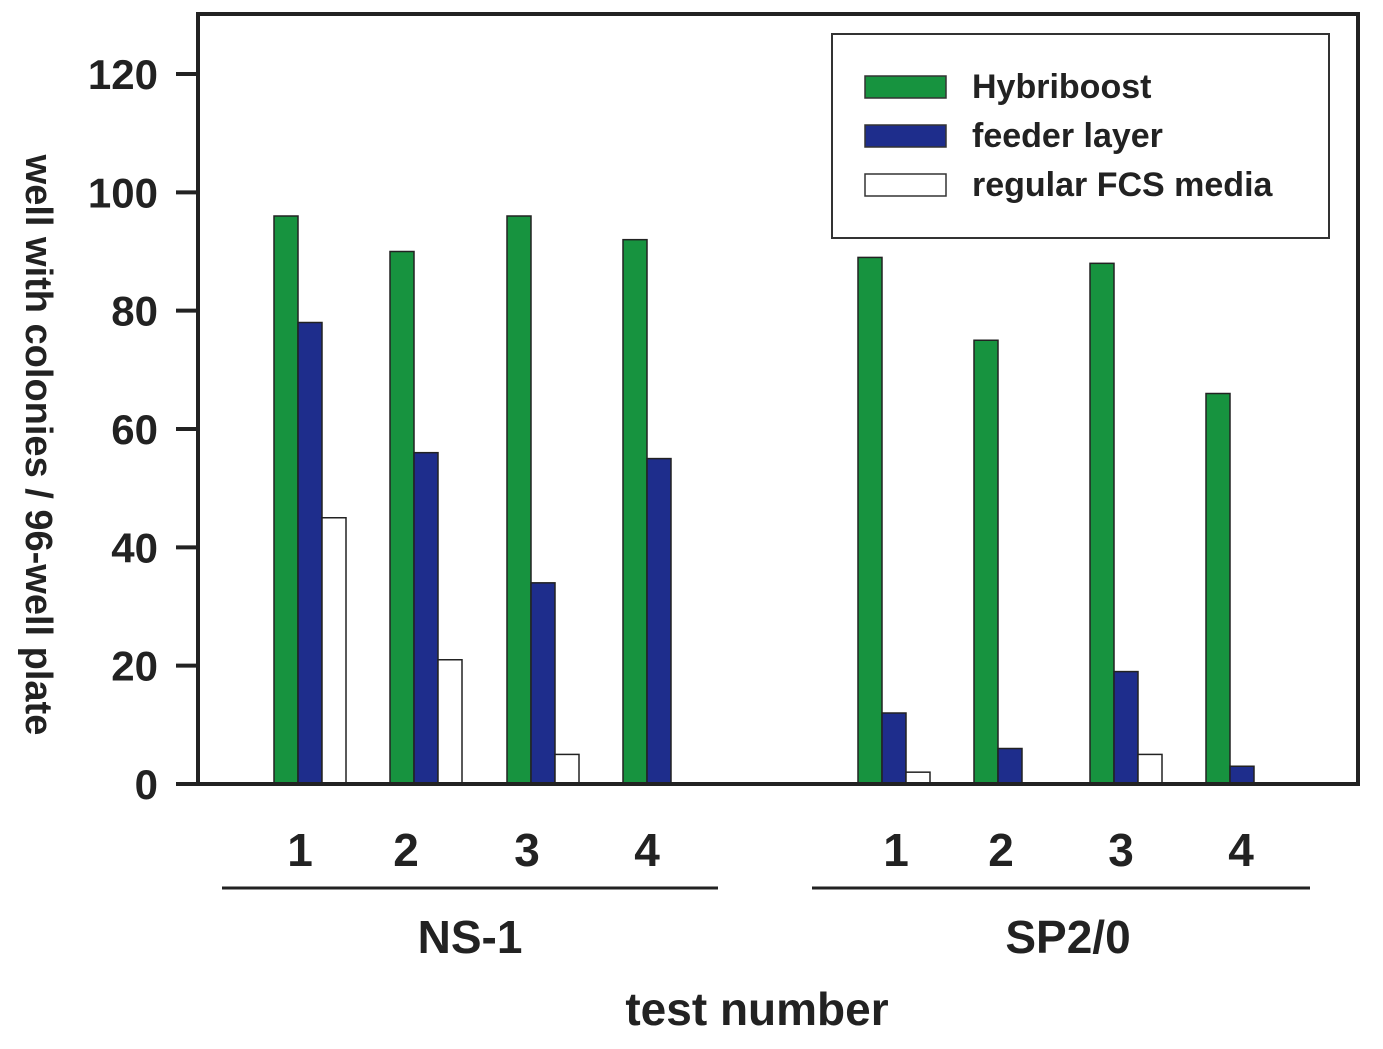 The image size is (1383, 1049). Describe the element at coordinates (134, 429) in the screenshot. I see `y-tick-label: 60` at that location.